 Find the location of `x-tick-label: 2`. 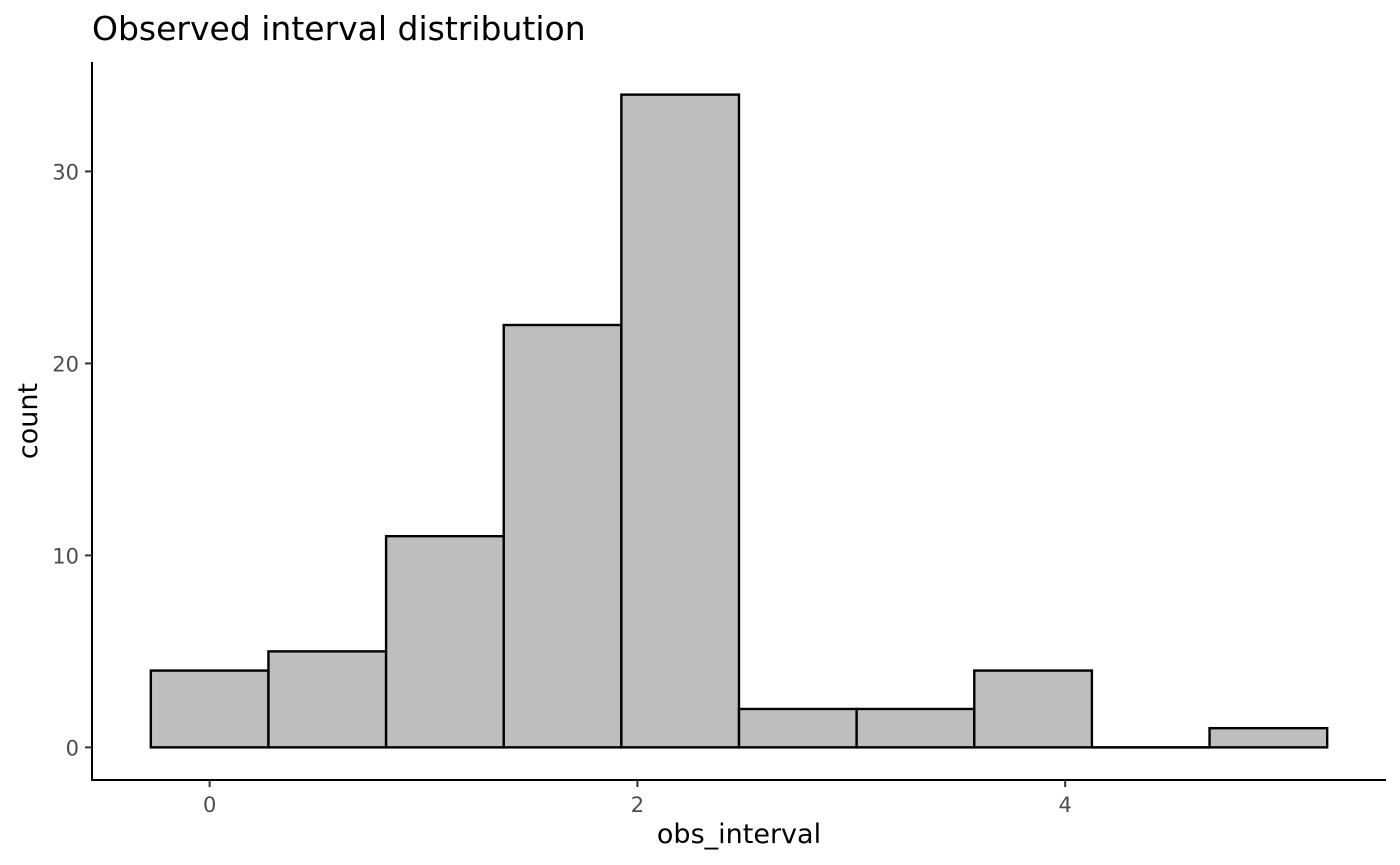

x-tick-label: 2 is located at coordinates (637, 805).